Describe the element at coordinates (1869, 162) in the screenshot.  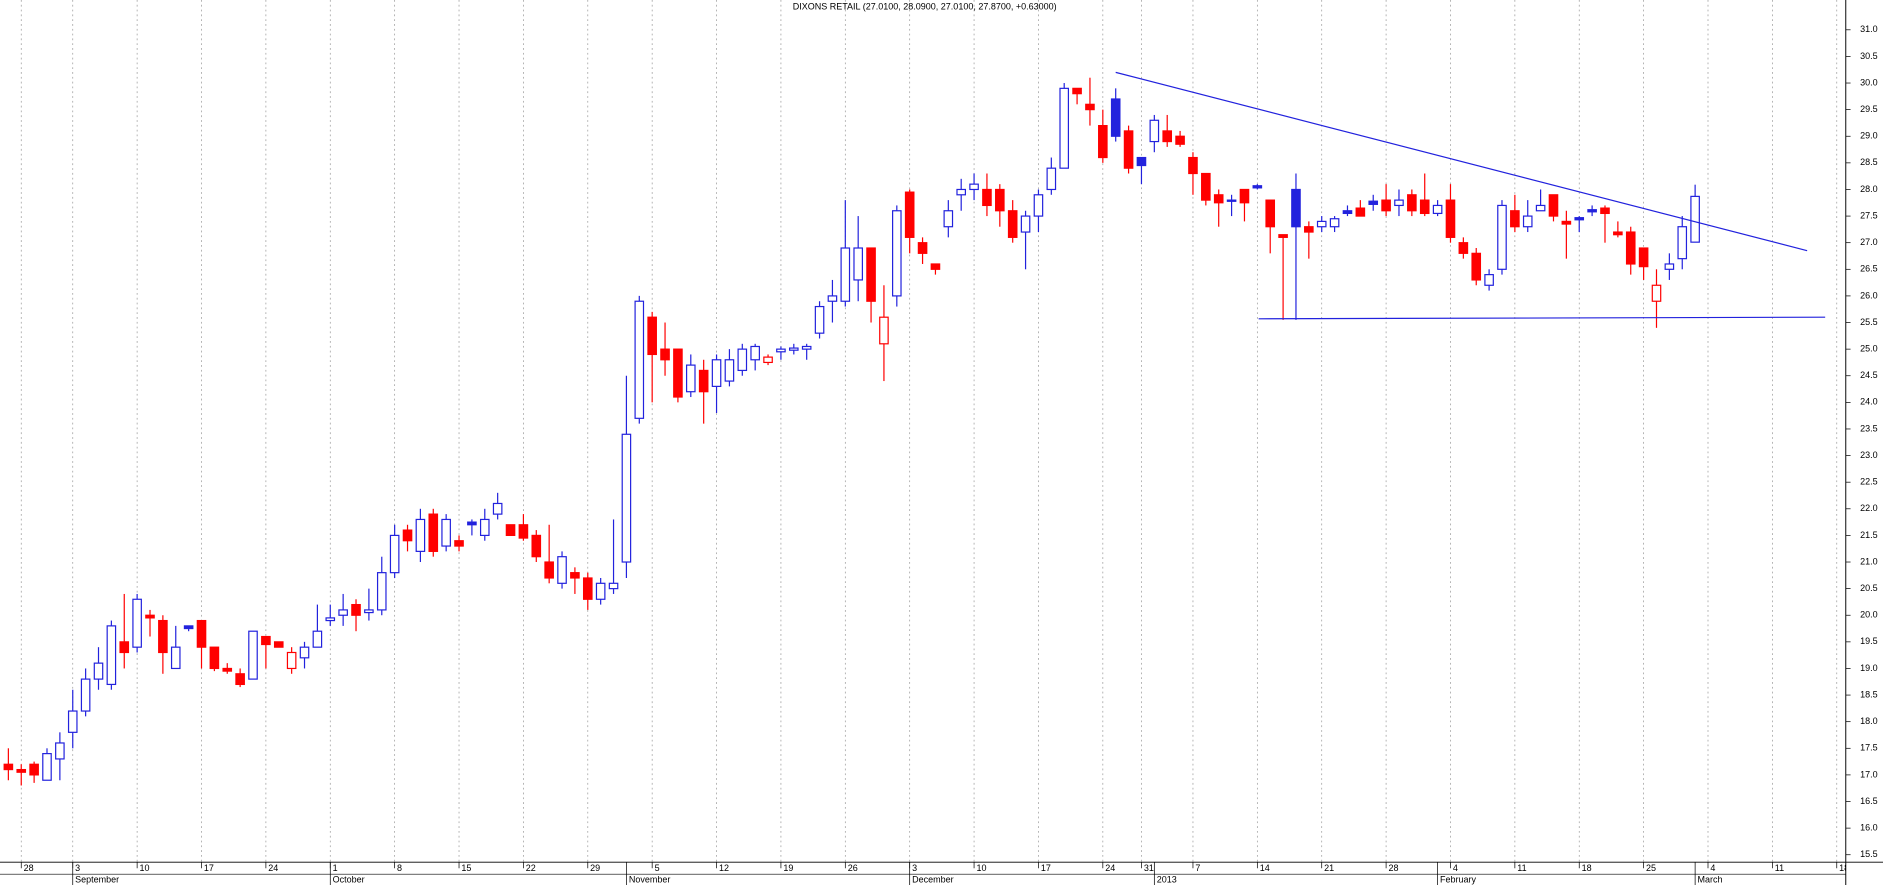
I see `y-tick-label: 28.5` at that location.